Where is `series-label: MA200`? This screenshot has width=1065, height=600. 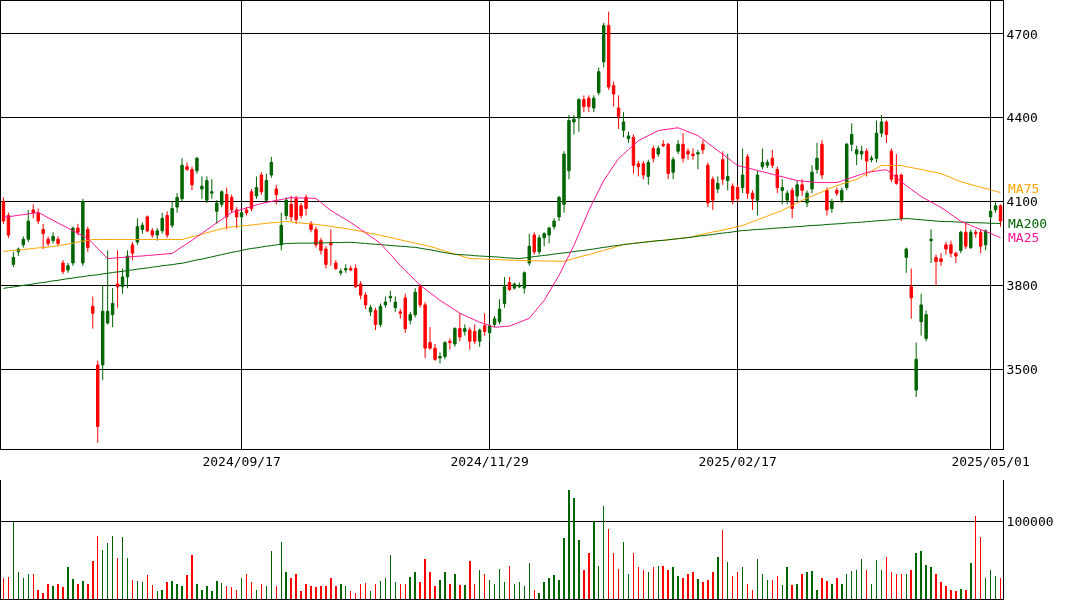
series-label: MA200 is located at coordinates (1028, 223).